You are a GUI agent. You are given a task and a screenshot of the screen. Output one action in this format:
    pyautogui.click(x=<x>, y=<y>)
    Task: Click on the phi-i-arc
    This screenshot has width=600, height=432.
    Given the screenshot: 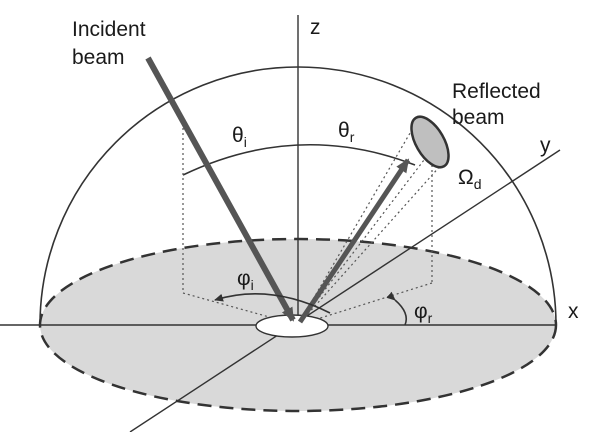 What is the action you would take?
    pyautogui.click(x=272, y=303)
    